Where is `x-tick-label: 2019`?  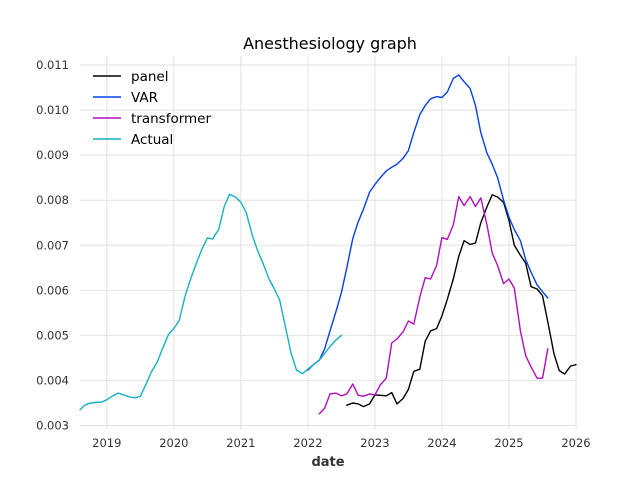 x-tick-label: 2019 is located at coordinates (106, 443).